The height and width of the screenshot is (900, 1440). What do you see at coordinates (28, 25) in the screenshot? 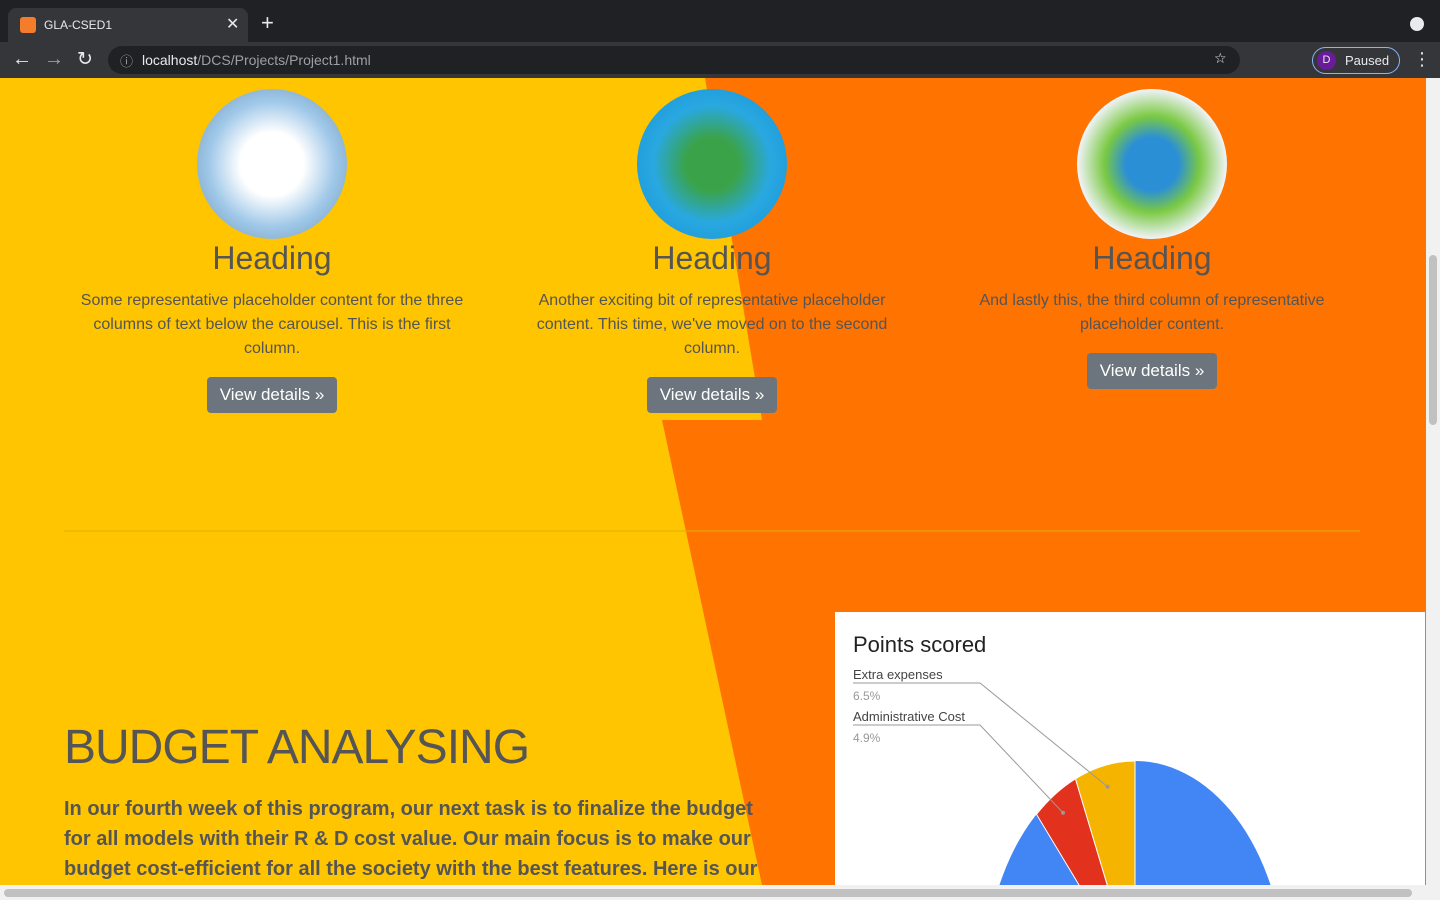
I see `favicon` at bounding box center [28, 25].